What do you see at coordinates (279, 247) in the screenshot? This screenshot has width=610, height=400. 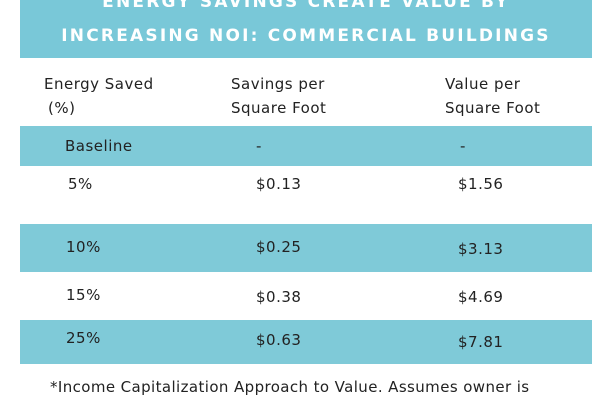 I see `cell-savings: $0.25` at bounding box center [279, 247].